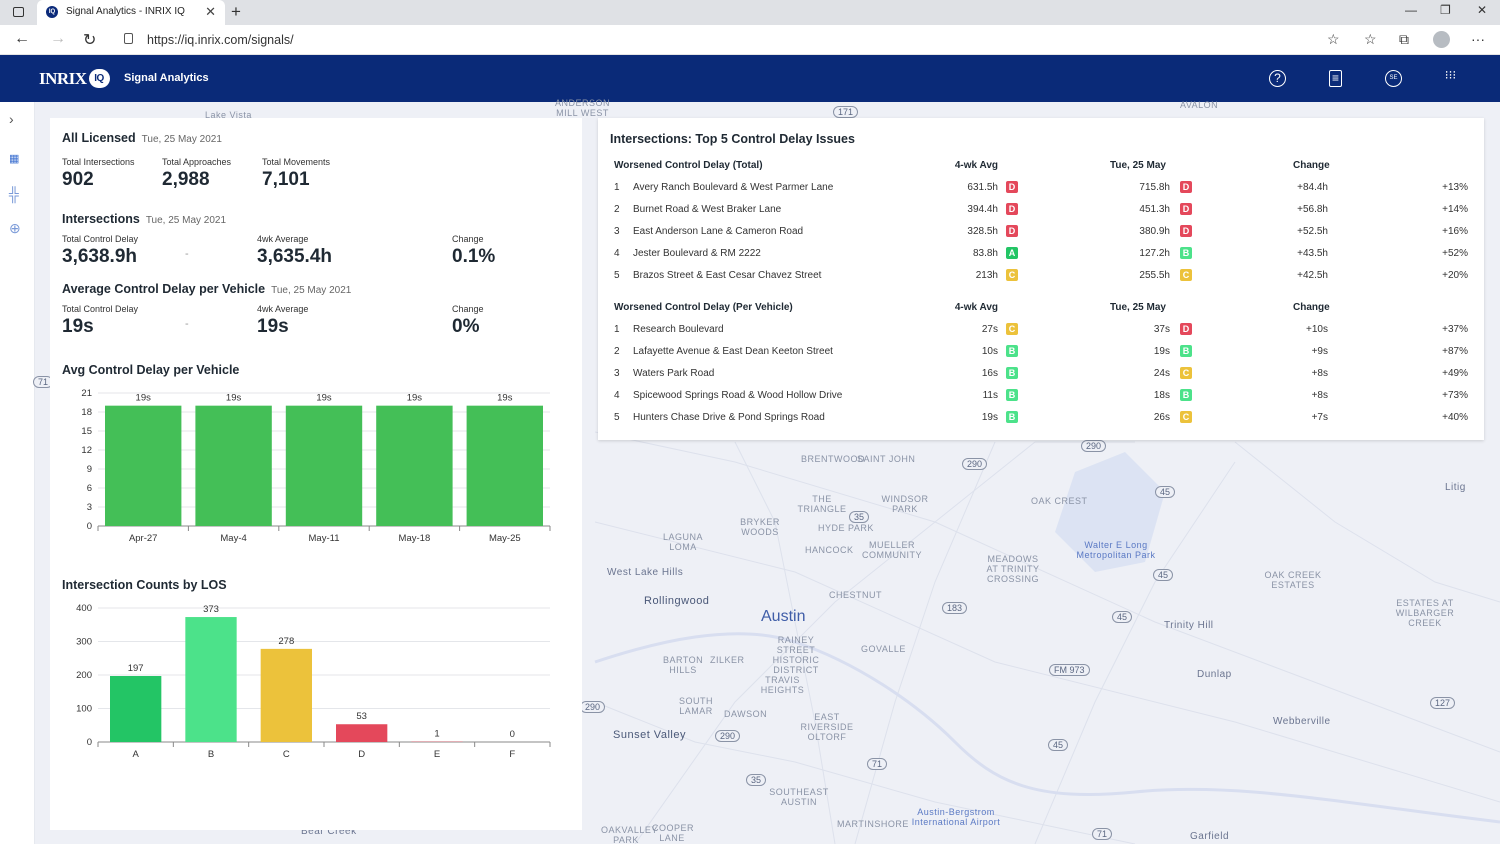  What do you see at coordinates (617, 187) in the screenshot?
I see `row-rank: 1` at bounding box center [617, 187].